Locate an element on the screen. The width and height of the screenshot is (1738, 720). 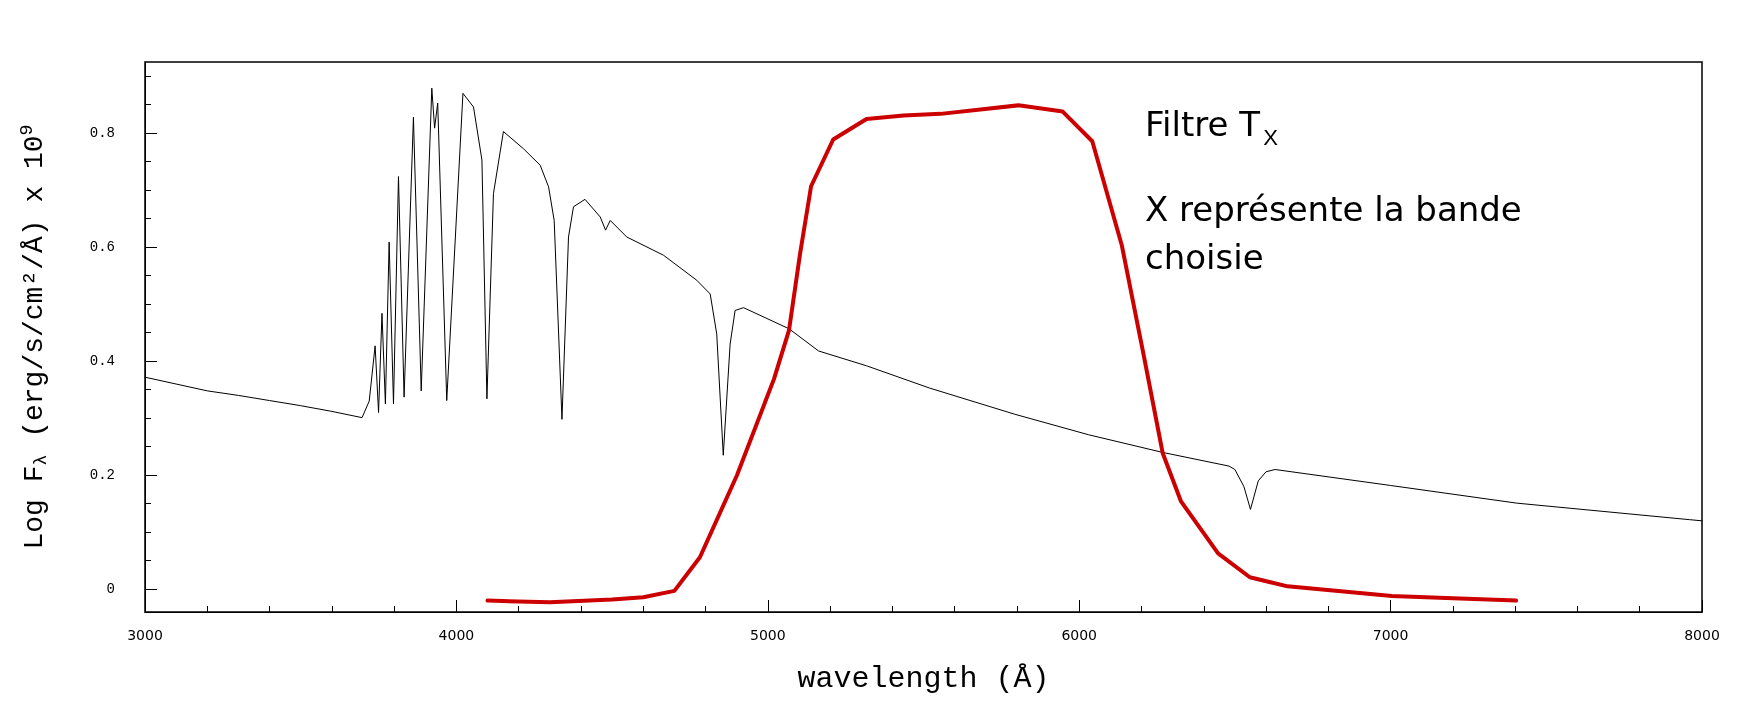
x-tick-label: 3000 is located at coordinates (145, 635).